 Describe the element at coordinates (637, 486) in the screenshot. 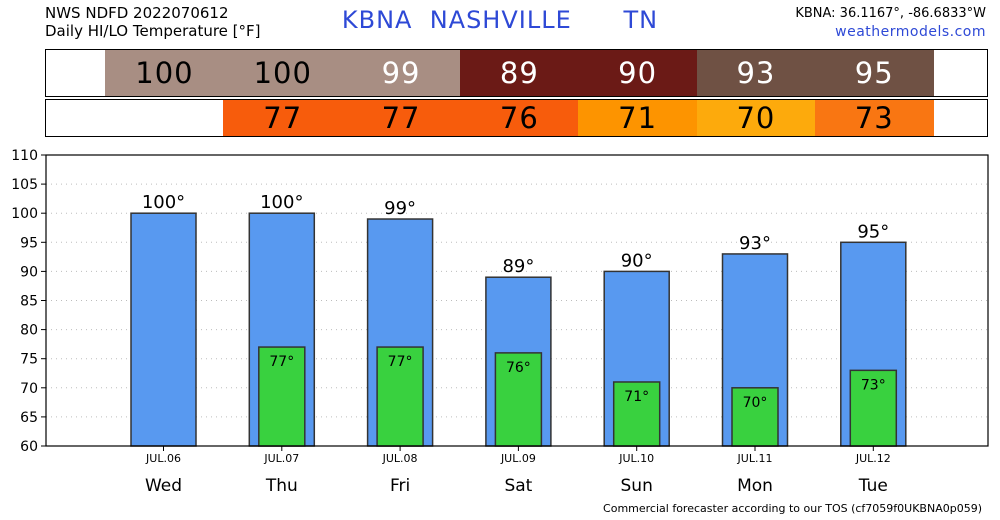

I see `x-day-label: Sun` at that location.